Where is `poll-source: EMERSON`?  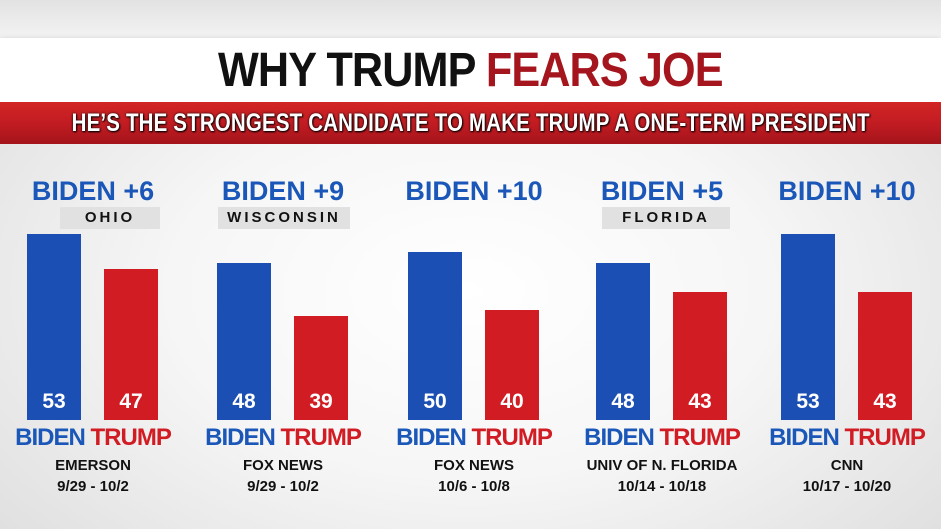 poll-source: EMERSON is located at coordinates (93, 465).